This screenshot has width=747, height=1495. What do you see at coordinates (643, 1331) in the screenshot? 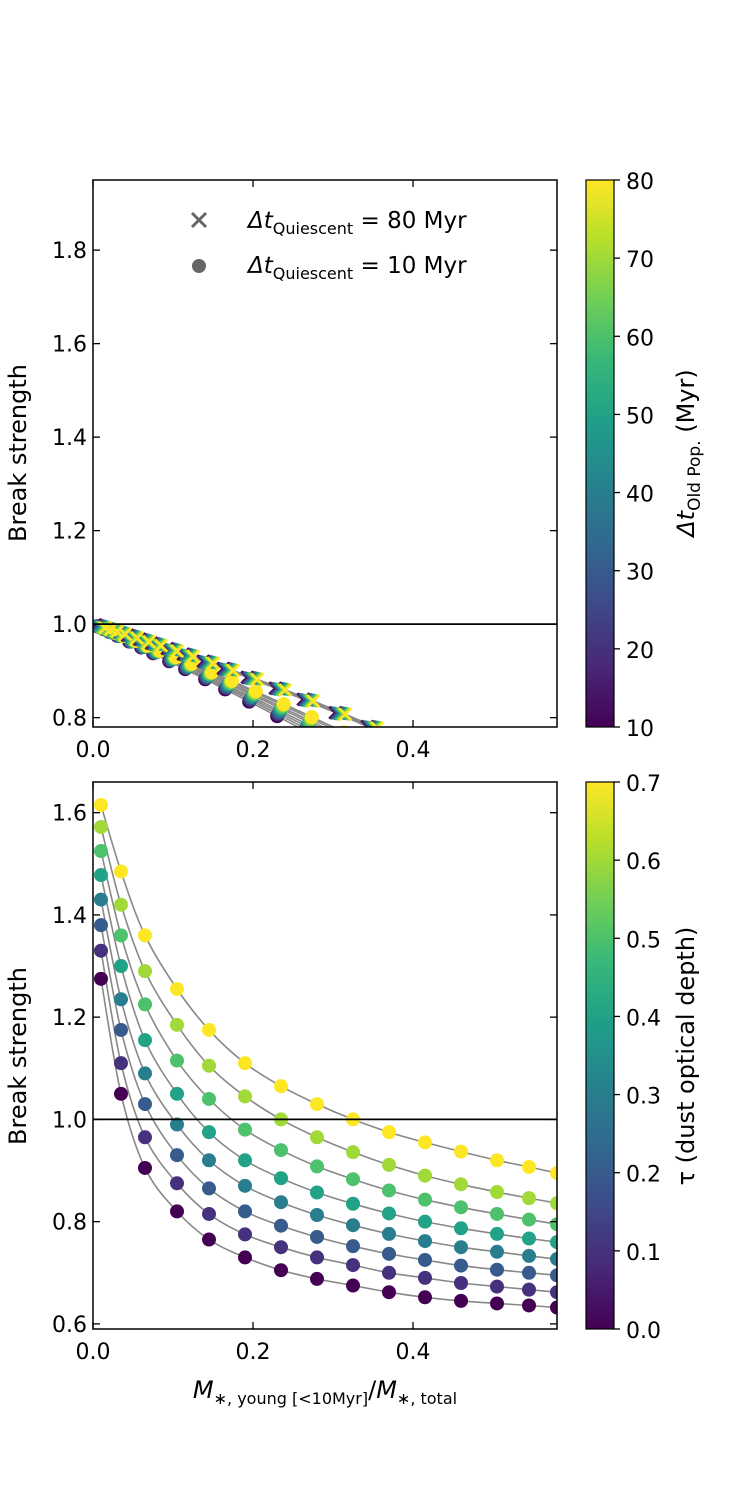
I see `bottom-cbar-tick-label: 0.0` at bounding box center [643, 1331].